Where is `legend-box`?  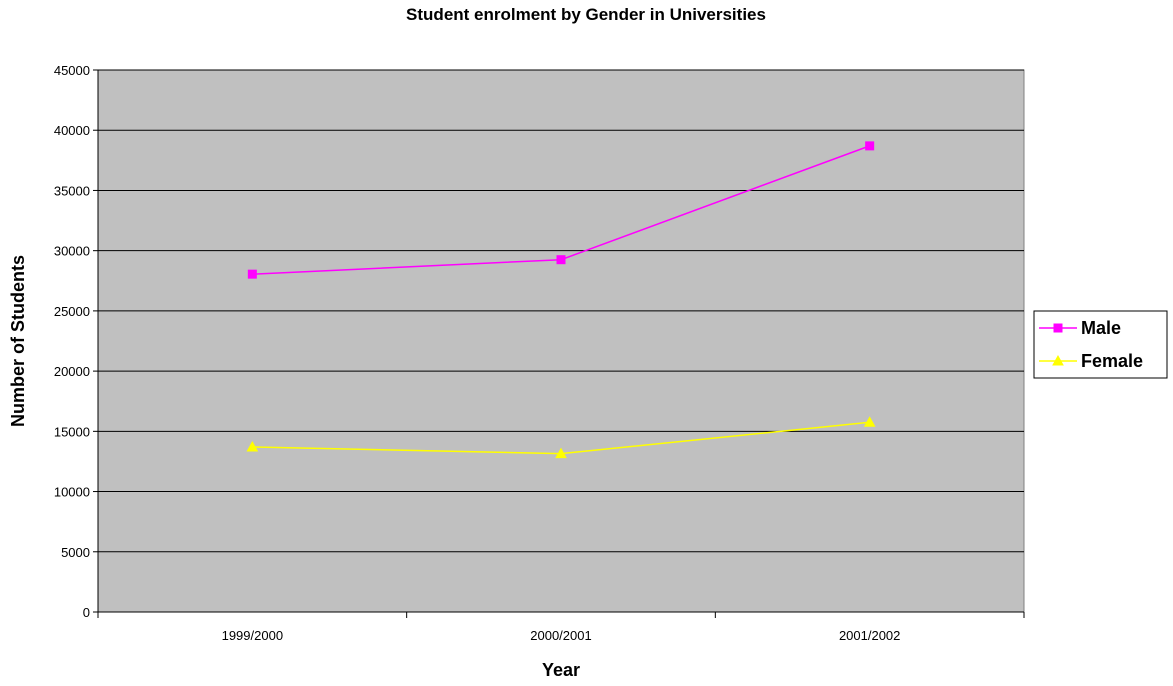 legend-box is located at coordinates (1100, 344).